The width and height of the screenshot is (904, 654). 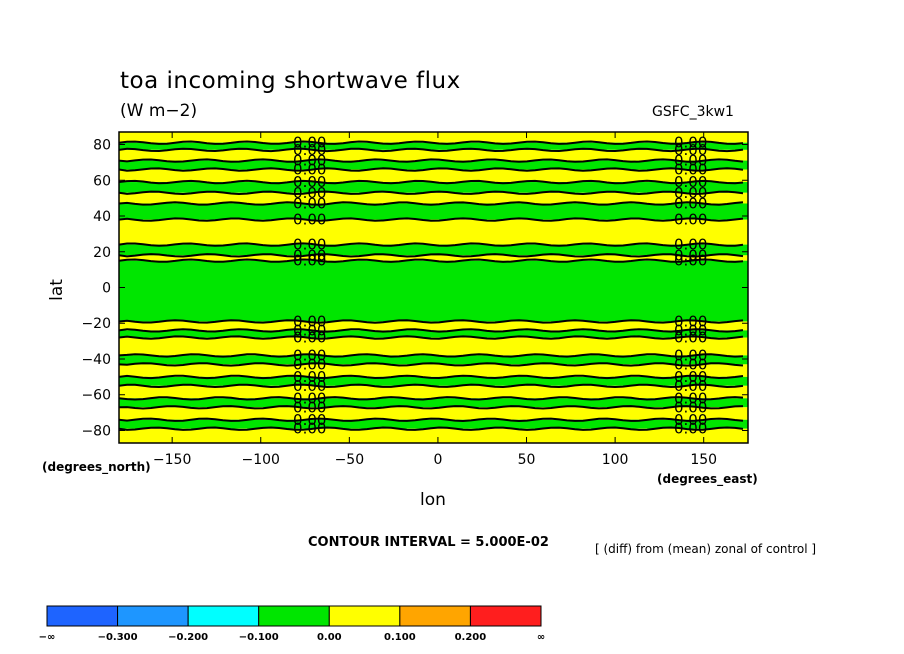 I want to click on colorbar-label: 0.100, so click(x=400, y=637).